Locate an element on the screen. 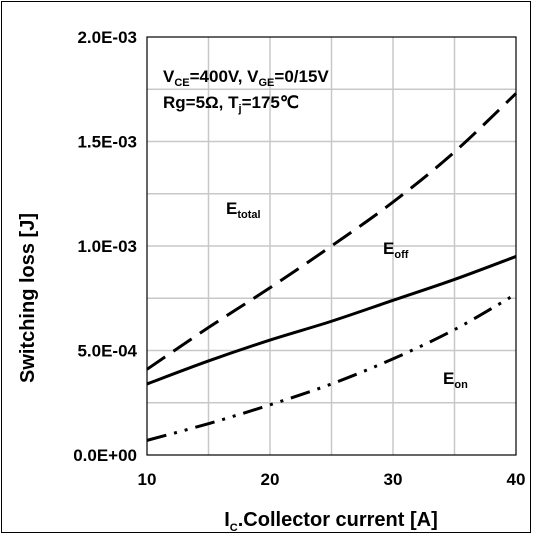 The width and height of the screenshot is (534, 535). y-tick-label: 5.0E-04 is located at coordinates (107, 351).